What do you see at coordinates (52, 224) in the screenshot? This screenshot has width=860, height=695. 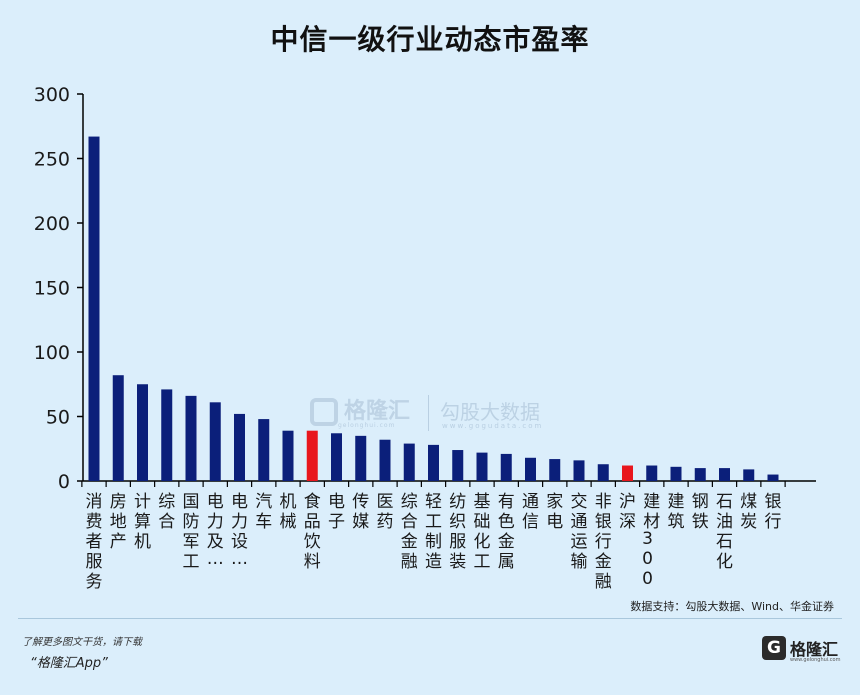 I see `y-tick-label: 200` at bounding box center [52, 224].